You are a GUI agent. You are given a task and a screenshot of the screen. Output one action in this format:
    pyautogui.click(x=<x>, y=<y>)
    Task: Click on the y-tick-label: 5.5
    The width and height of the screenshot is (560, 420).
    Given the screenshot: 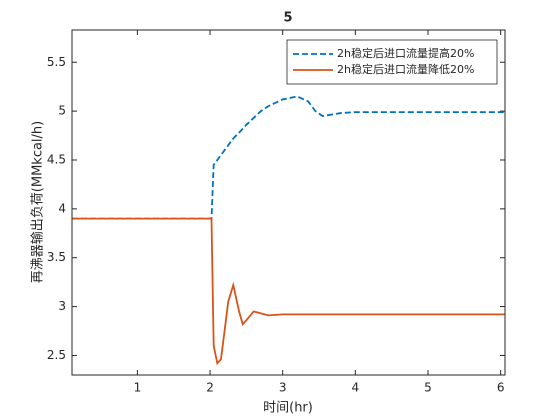 What is the action you would take?
    pyautogui.click(x=56, y=62)
    